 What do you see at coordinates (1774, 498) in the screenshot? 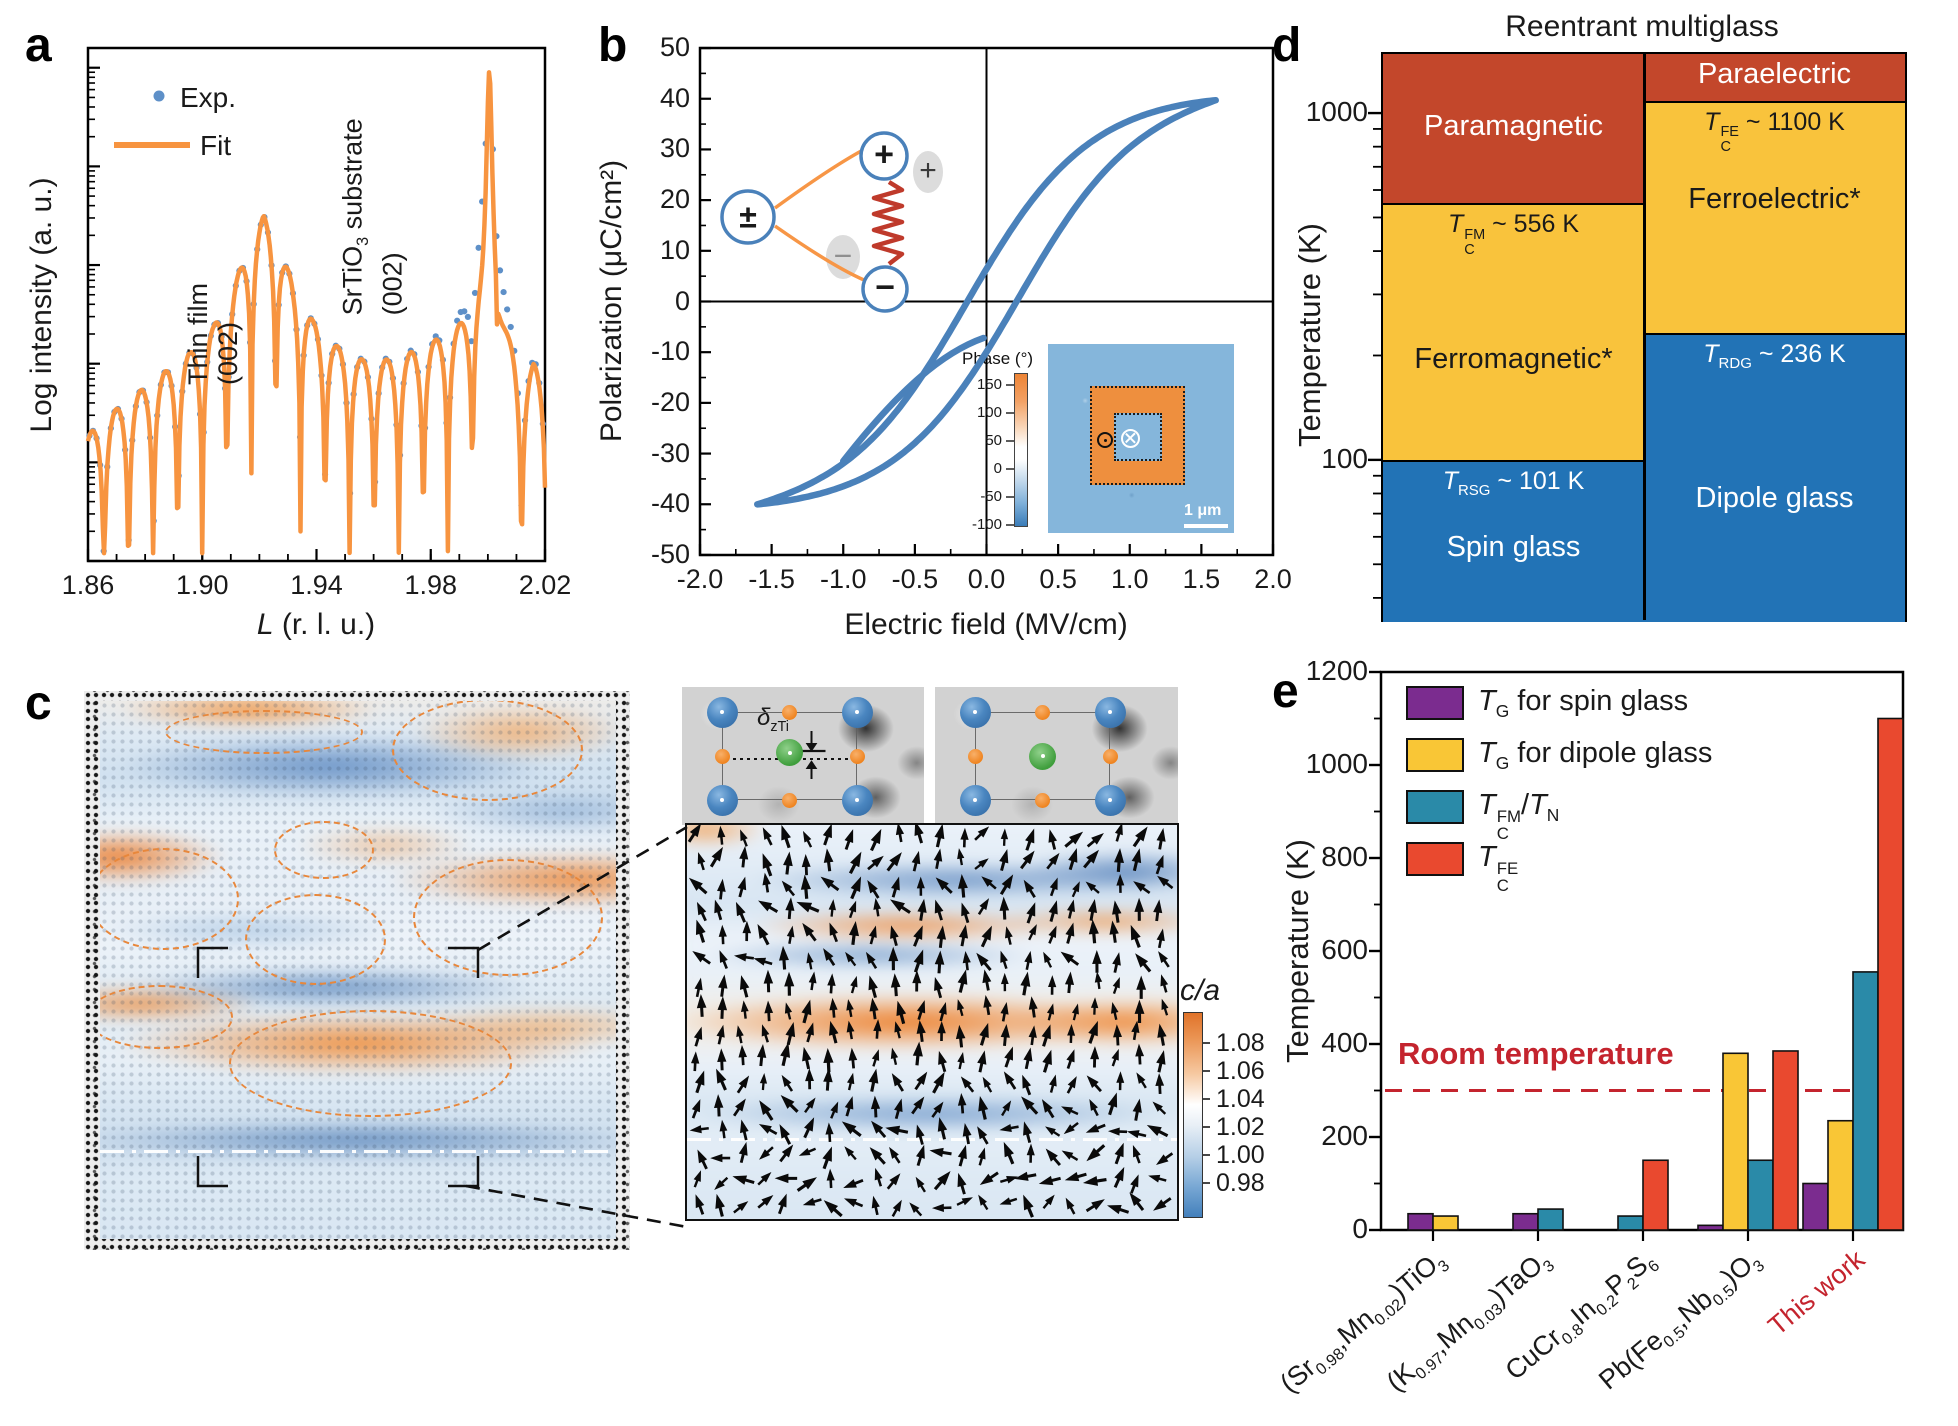
I see `phase-region-label: Dipole glass` at bounding box center [1774, 498].